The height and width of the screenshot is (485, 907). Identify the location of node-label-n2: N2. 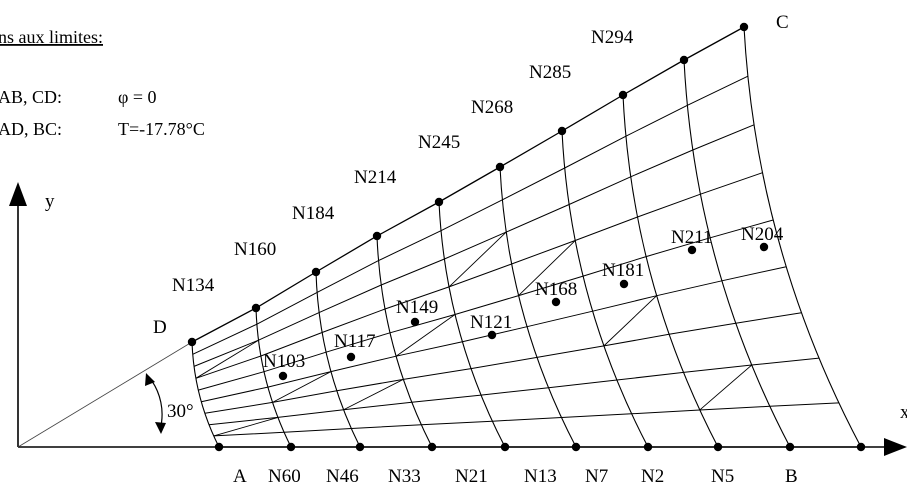
(652, 475).